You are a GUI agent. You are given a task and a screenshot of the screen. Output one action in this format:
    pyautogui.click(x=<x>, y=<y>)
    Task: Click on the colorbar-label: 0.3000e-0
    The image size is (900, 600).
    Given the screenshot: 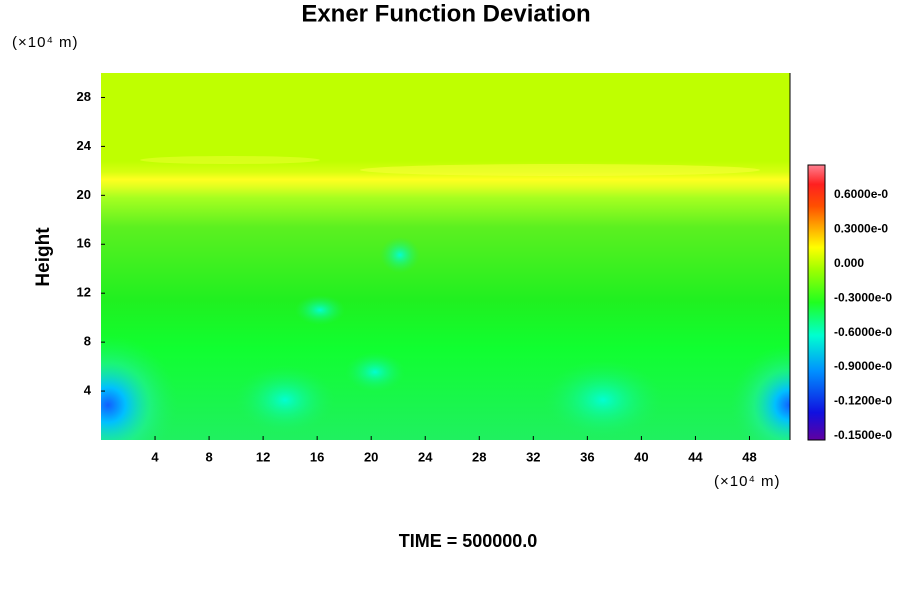 What is the action you would take?
    pyautogui.click(x=861, y=229)
    